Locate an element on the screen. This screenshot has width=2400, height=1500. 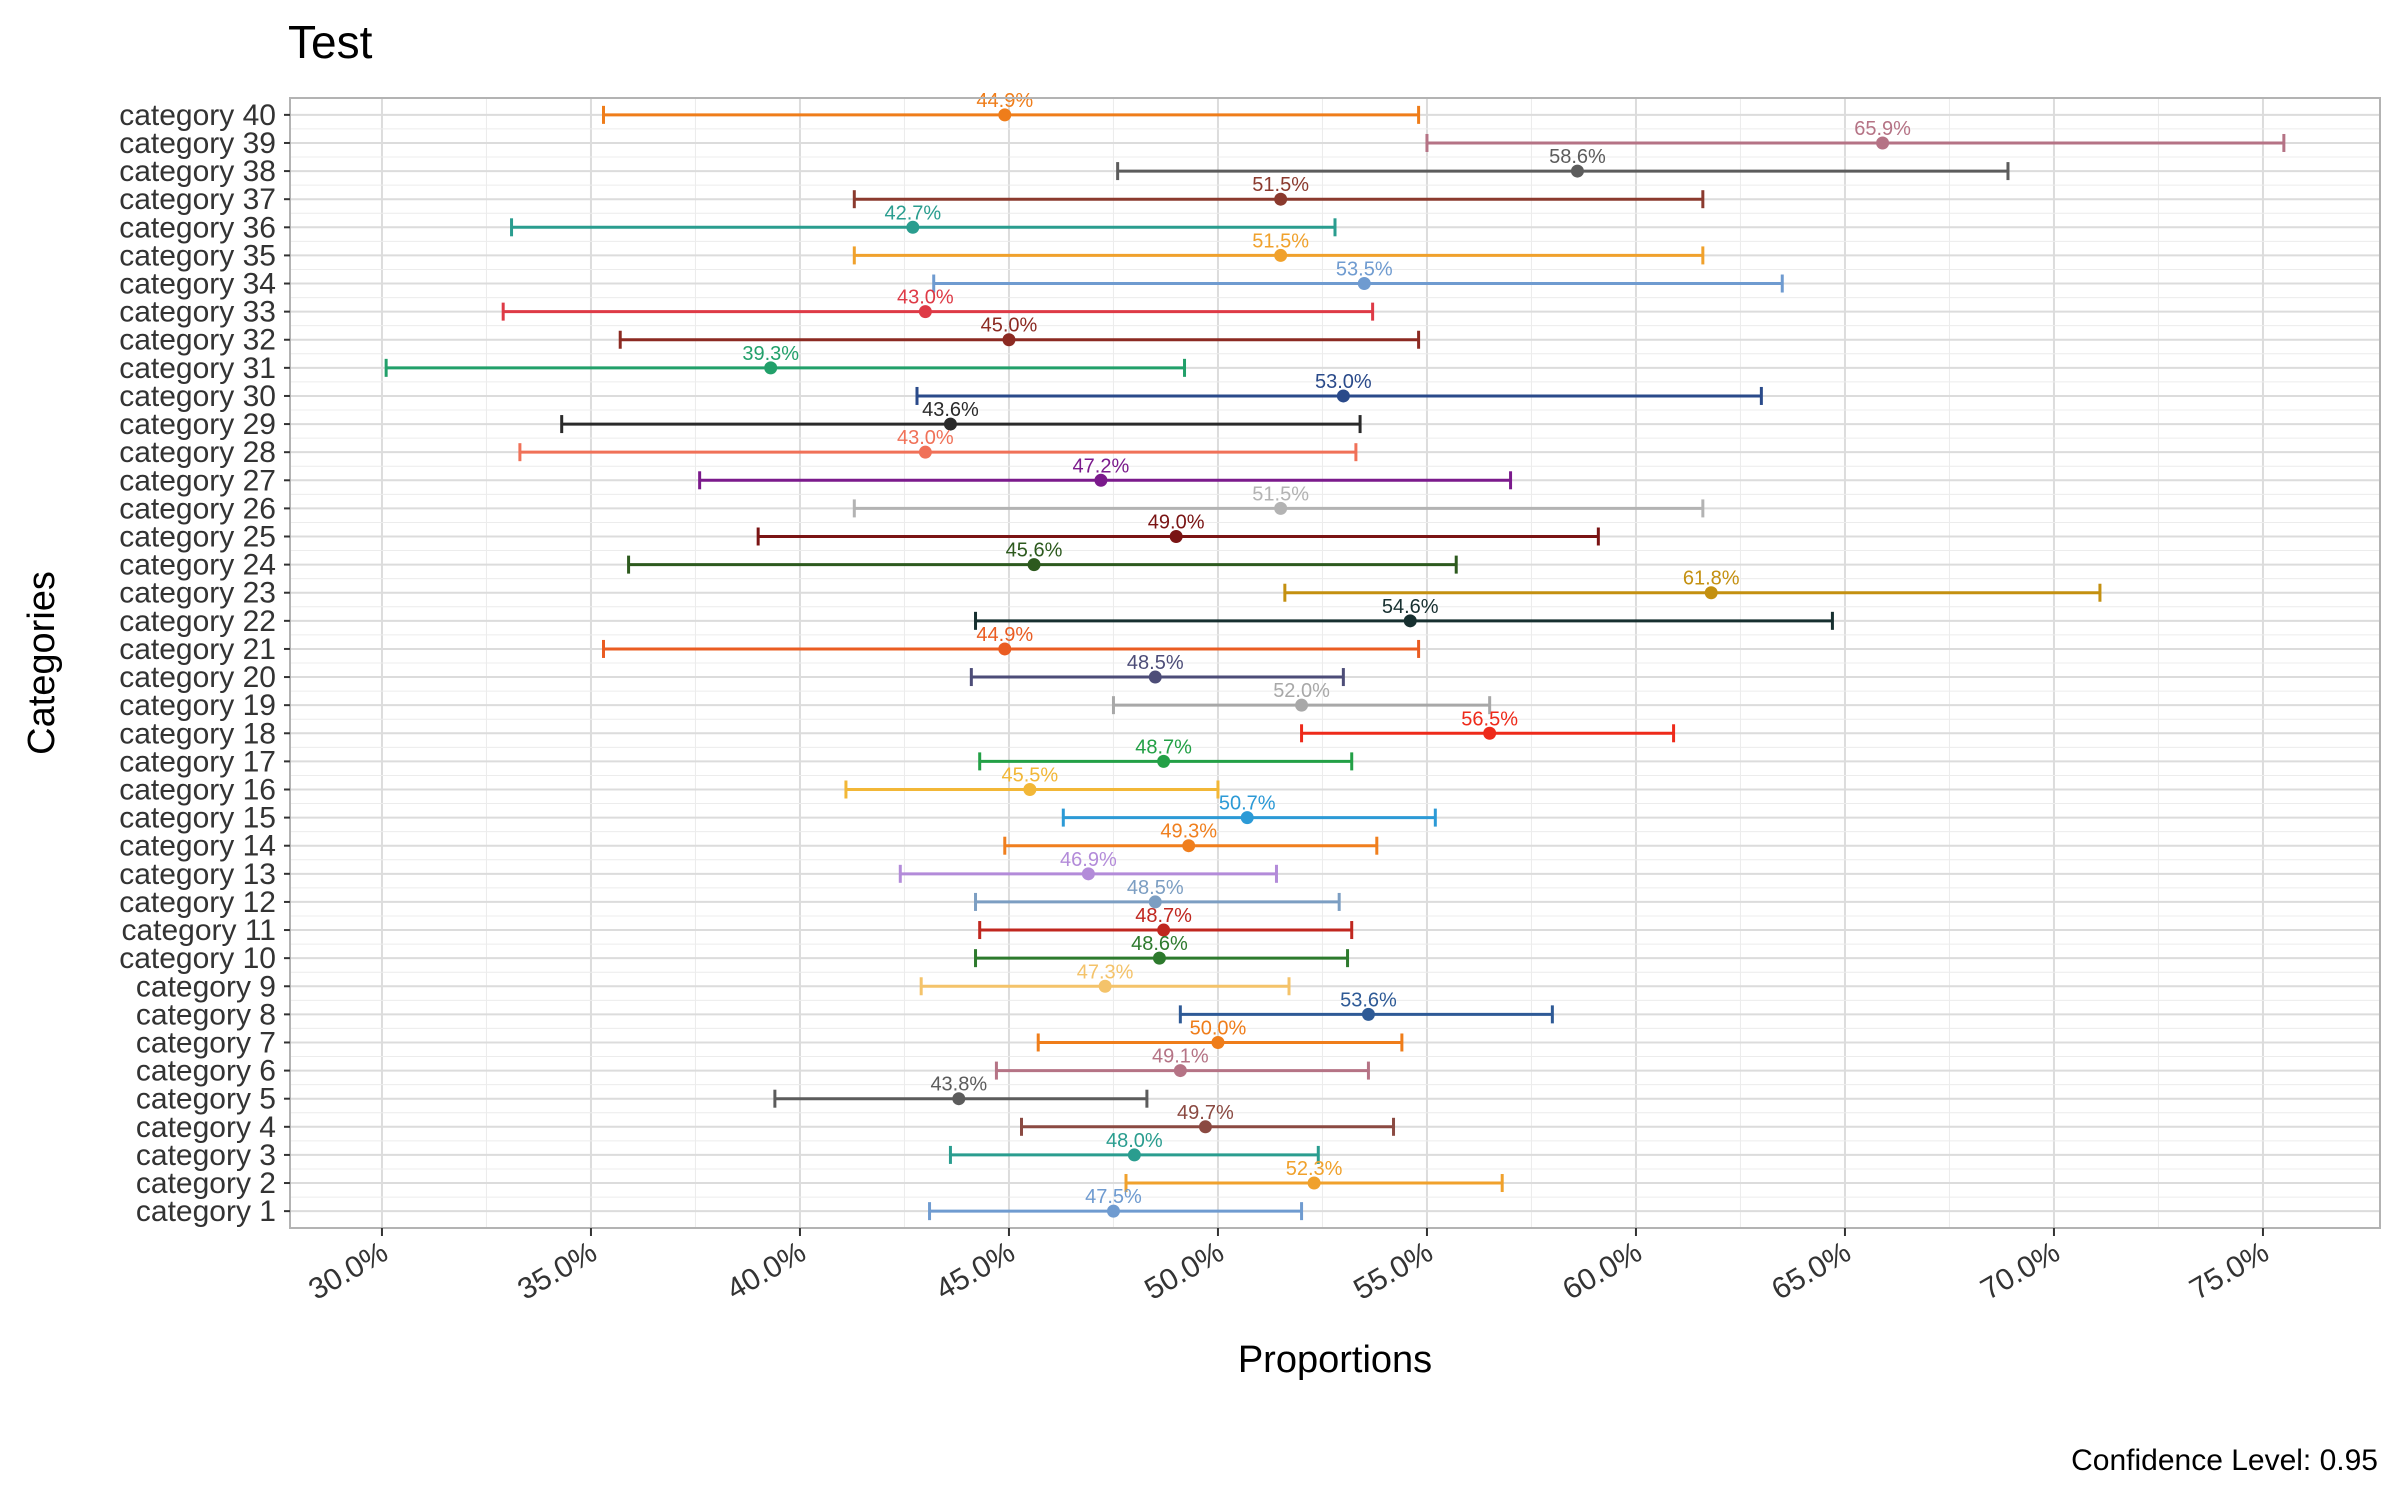
y-tick-label: category 20 is located at coordinates (197, 677).